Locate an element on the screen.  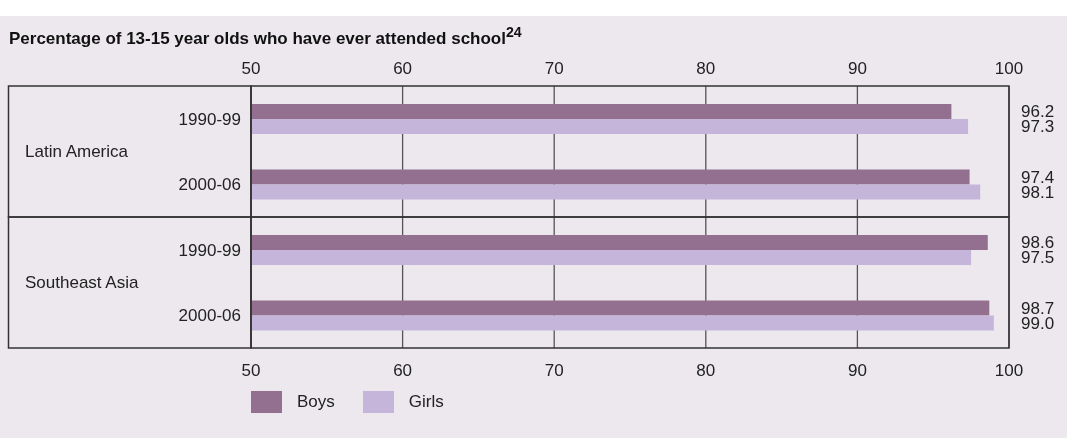
x-tick-label: 100 is located at coordinates (1009, 68).